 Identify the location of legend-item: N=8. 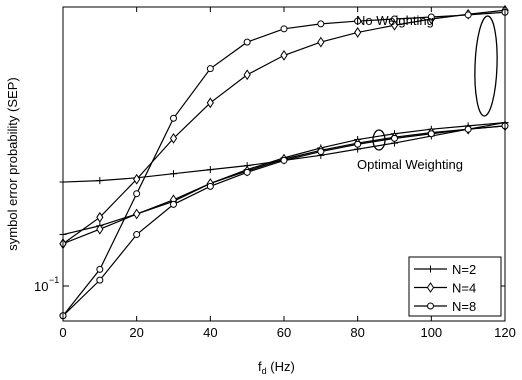
(445, 306).